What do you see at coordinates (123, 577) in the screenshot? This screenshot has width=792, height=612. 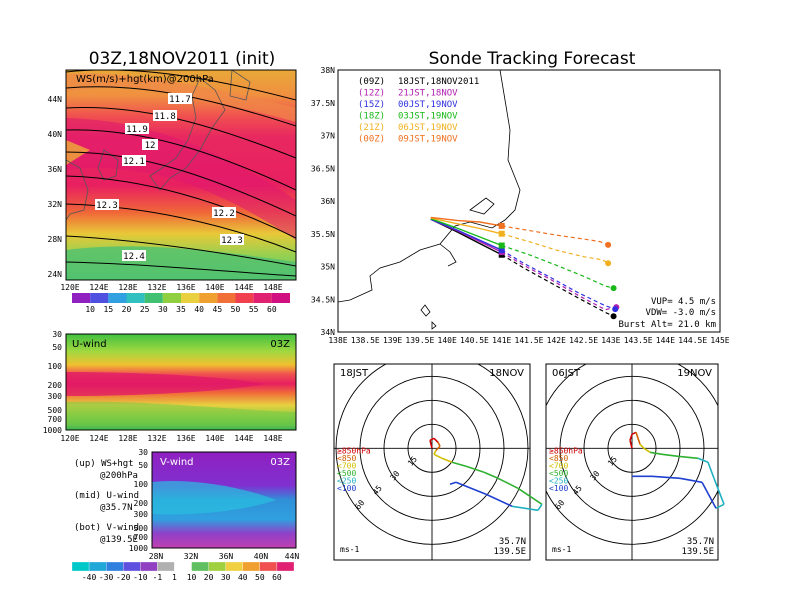 I see `colorbar-tick: -20` at bounding box center [123, 577].